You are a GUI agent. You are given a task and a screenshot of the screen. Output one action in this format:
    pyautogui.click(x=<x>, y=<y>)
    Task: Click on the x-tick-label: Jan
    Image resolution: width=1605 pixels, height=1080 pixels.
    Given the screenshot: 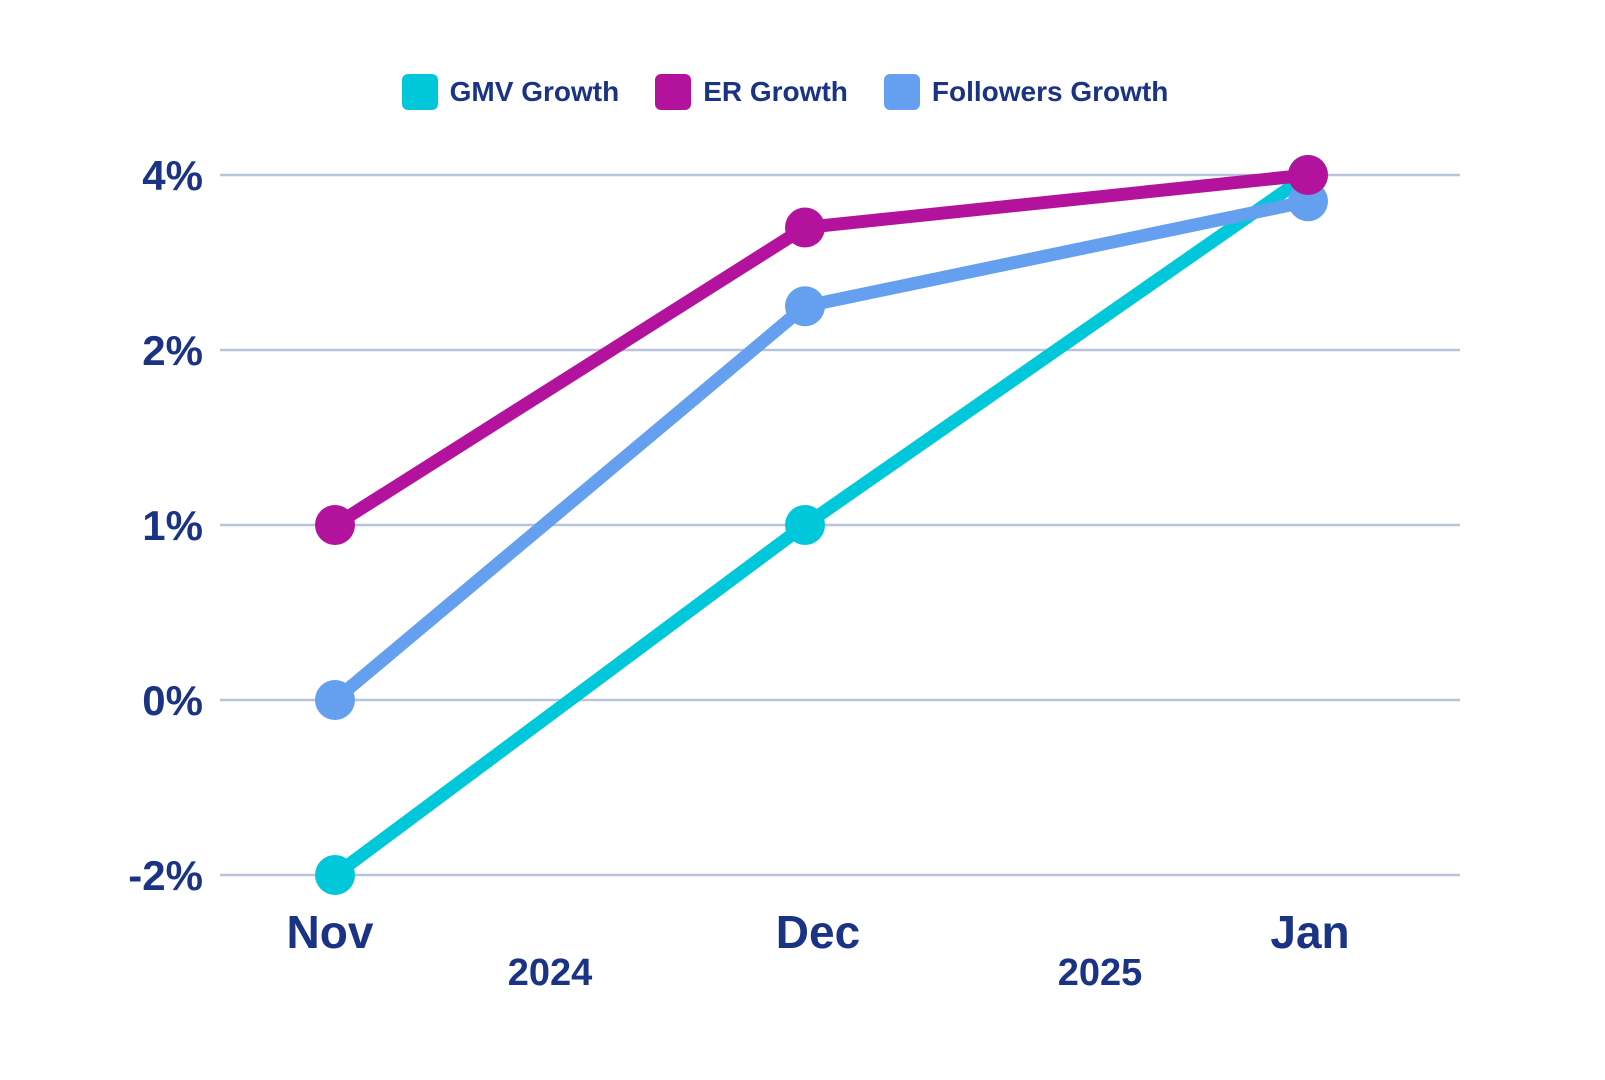 What is the action you would take?
    pyautogui.click(x=1309, y=932)
    